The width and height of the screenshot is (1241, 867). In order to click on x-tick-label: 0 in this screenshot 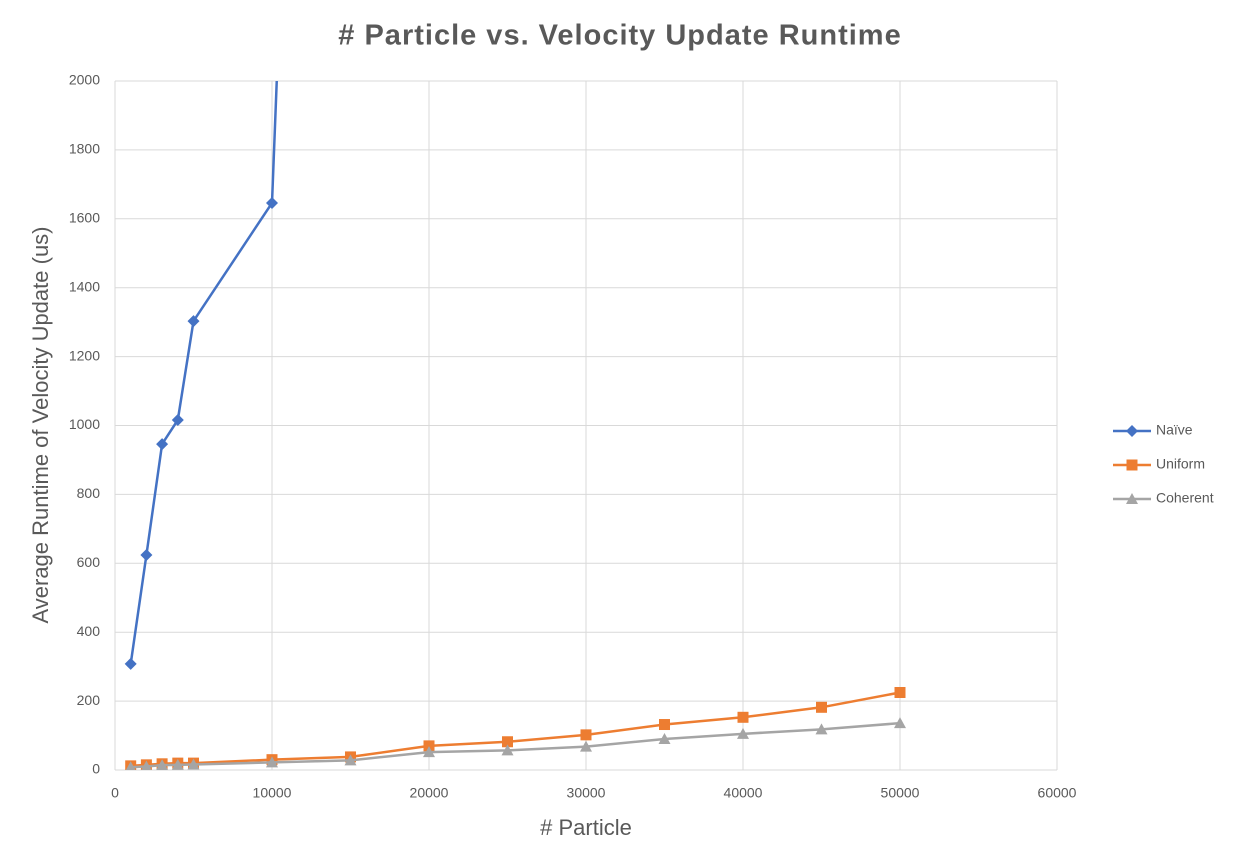, I will do `click(115, 793)`.